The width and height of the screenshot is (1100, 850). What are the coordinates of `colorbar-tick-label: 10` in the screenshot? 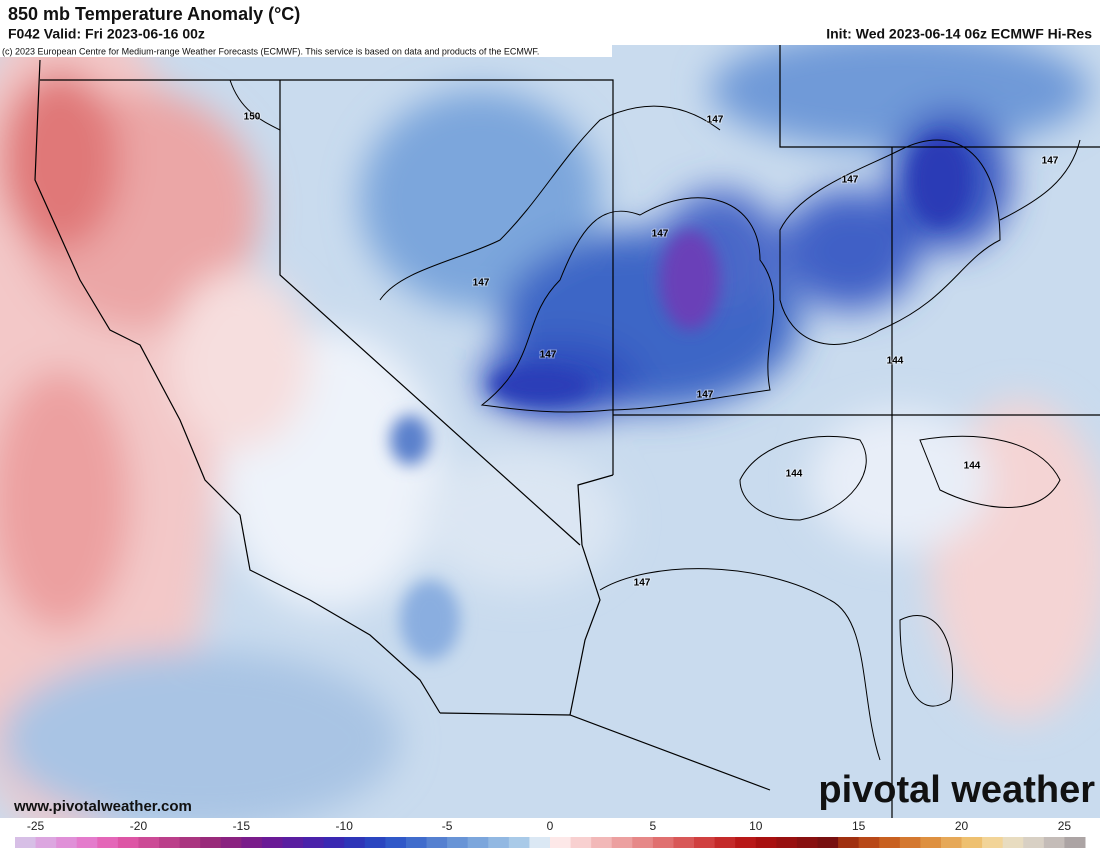 It's located at (756, 826).